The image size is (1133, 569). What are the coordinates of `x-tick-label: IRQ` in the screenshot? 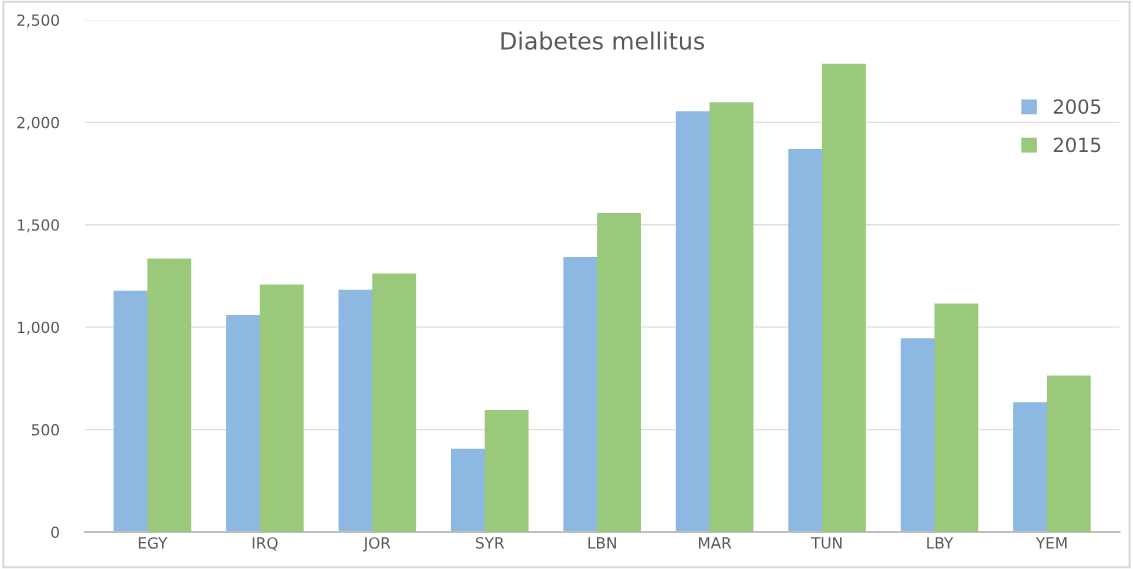 It's located at (265, 544).